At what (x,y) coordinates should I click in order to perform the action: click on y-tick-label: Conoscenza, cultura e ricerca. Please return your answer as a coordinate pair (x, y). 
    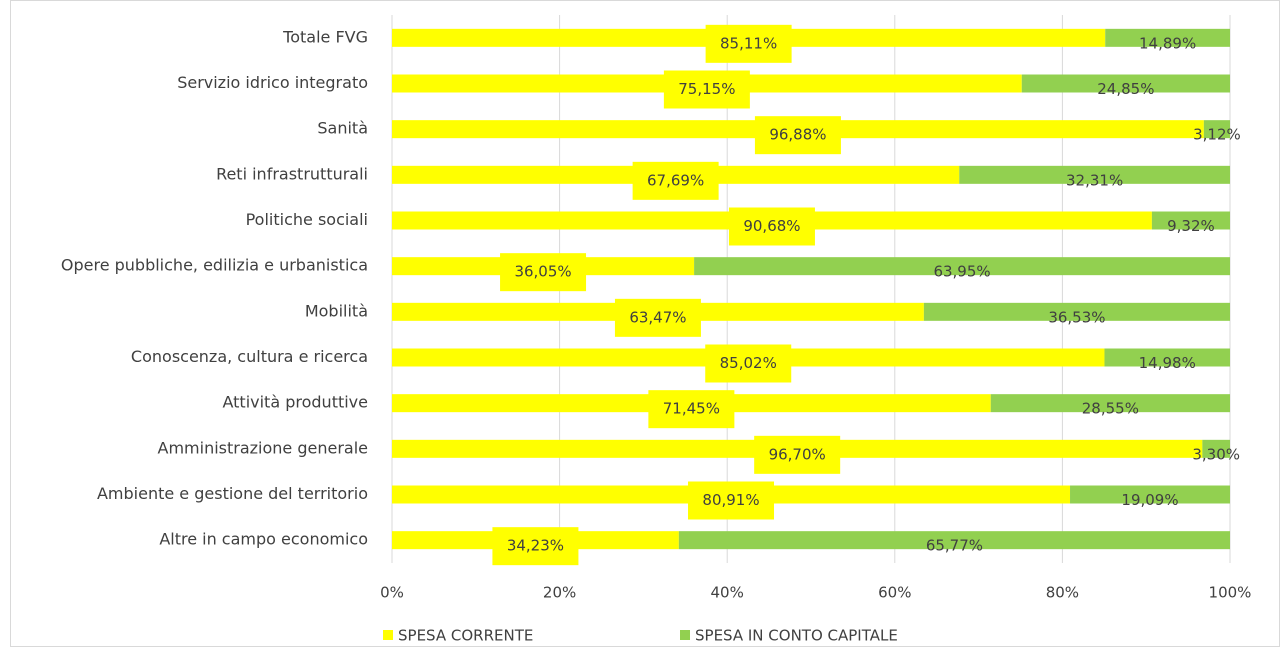
    Looking at the image, I should click on (249, 356).